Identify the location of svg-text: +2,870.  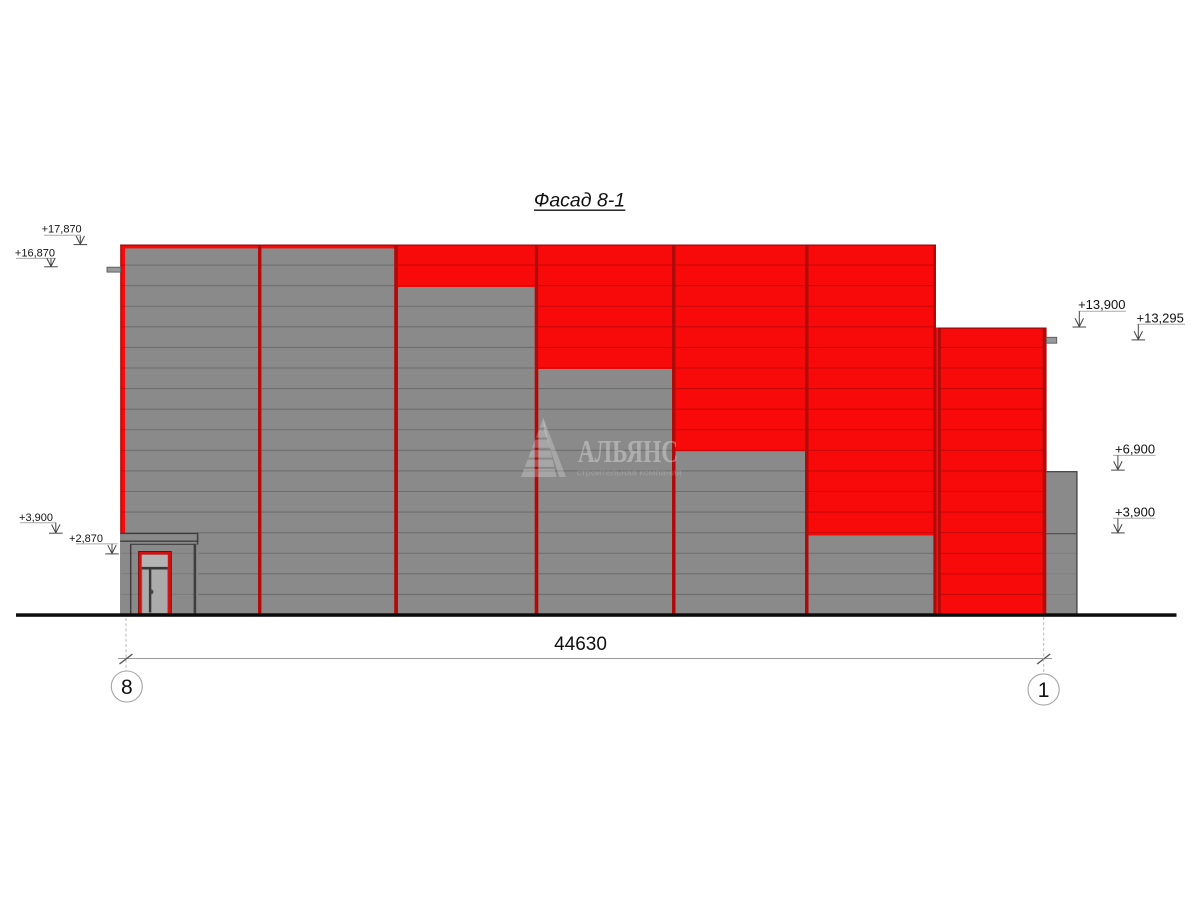
(86, 539).